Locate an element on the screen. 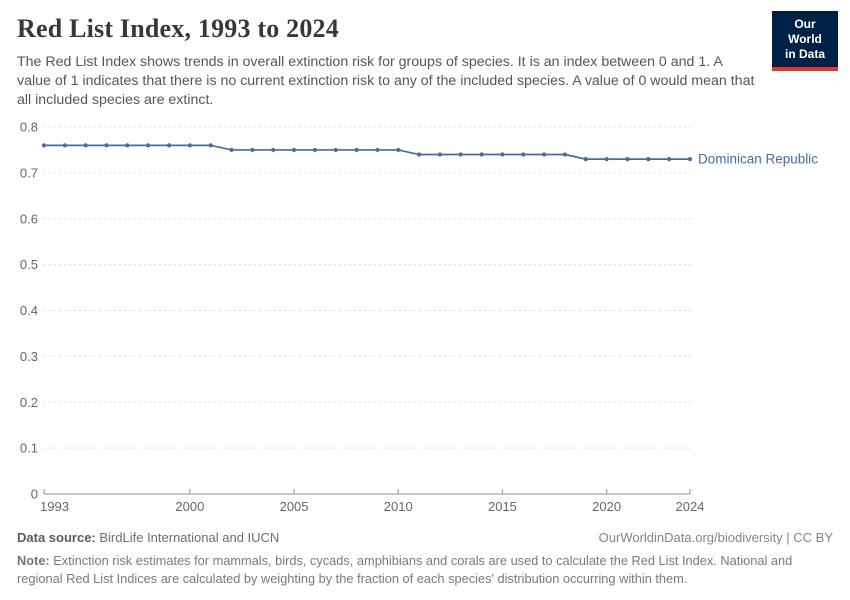 The image size is (850, 600). x-axis-tick-label: 2010 is located at coordinates (398, 506).